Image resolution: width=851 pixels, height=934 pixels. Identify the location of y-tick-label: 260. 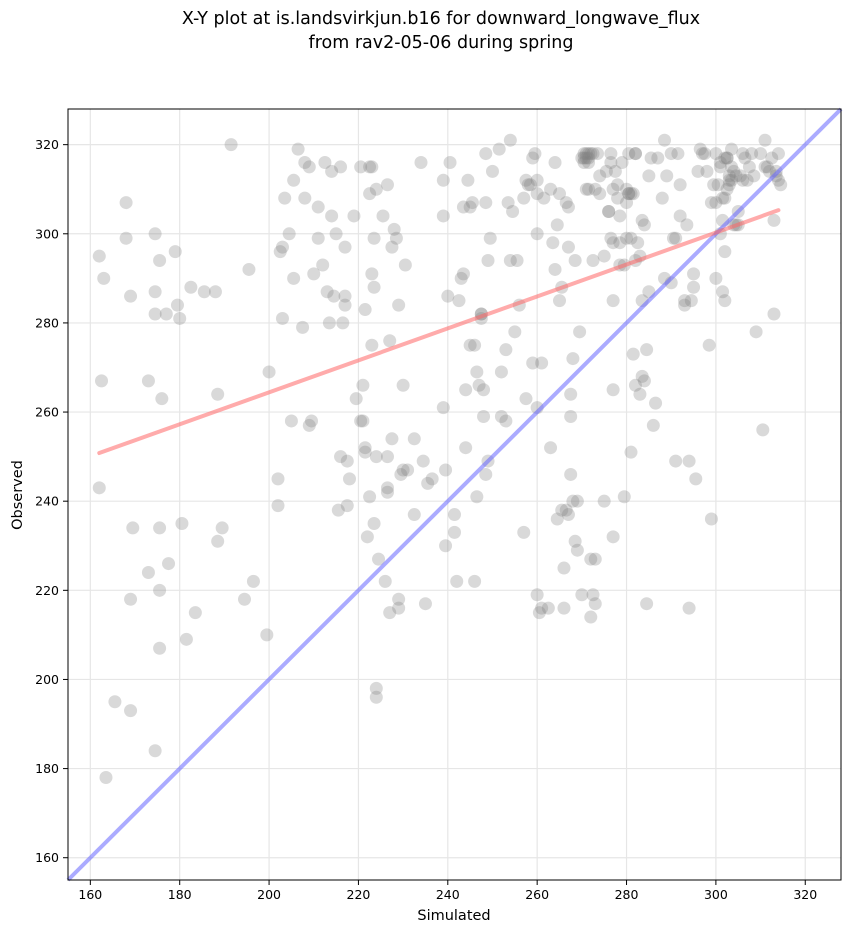
(47, 412).